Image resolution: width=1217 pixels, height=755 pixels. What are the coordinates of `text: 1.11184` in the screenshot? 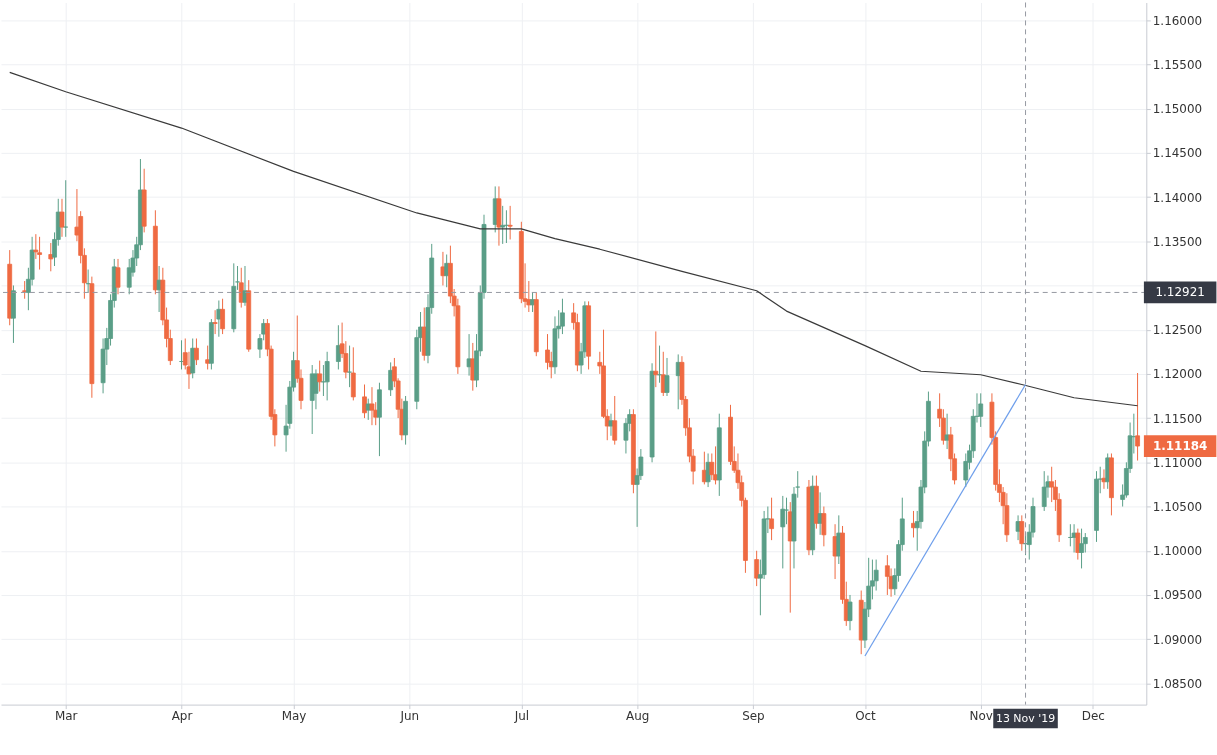 It's located at (1180, 446).